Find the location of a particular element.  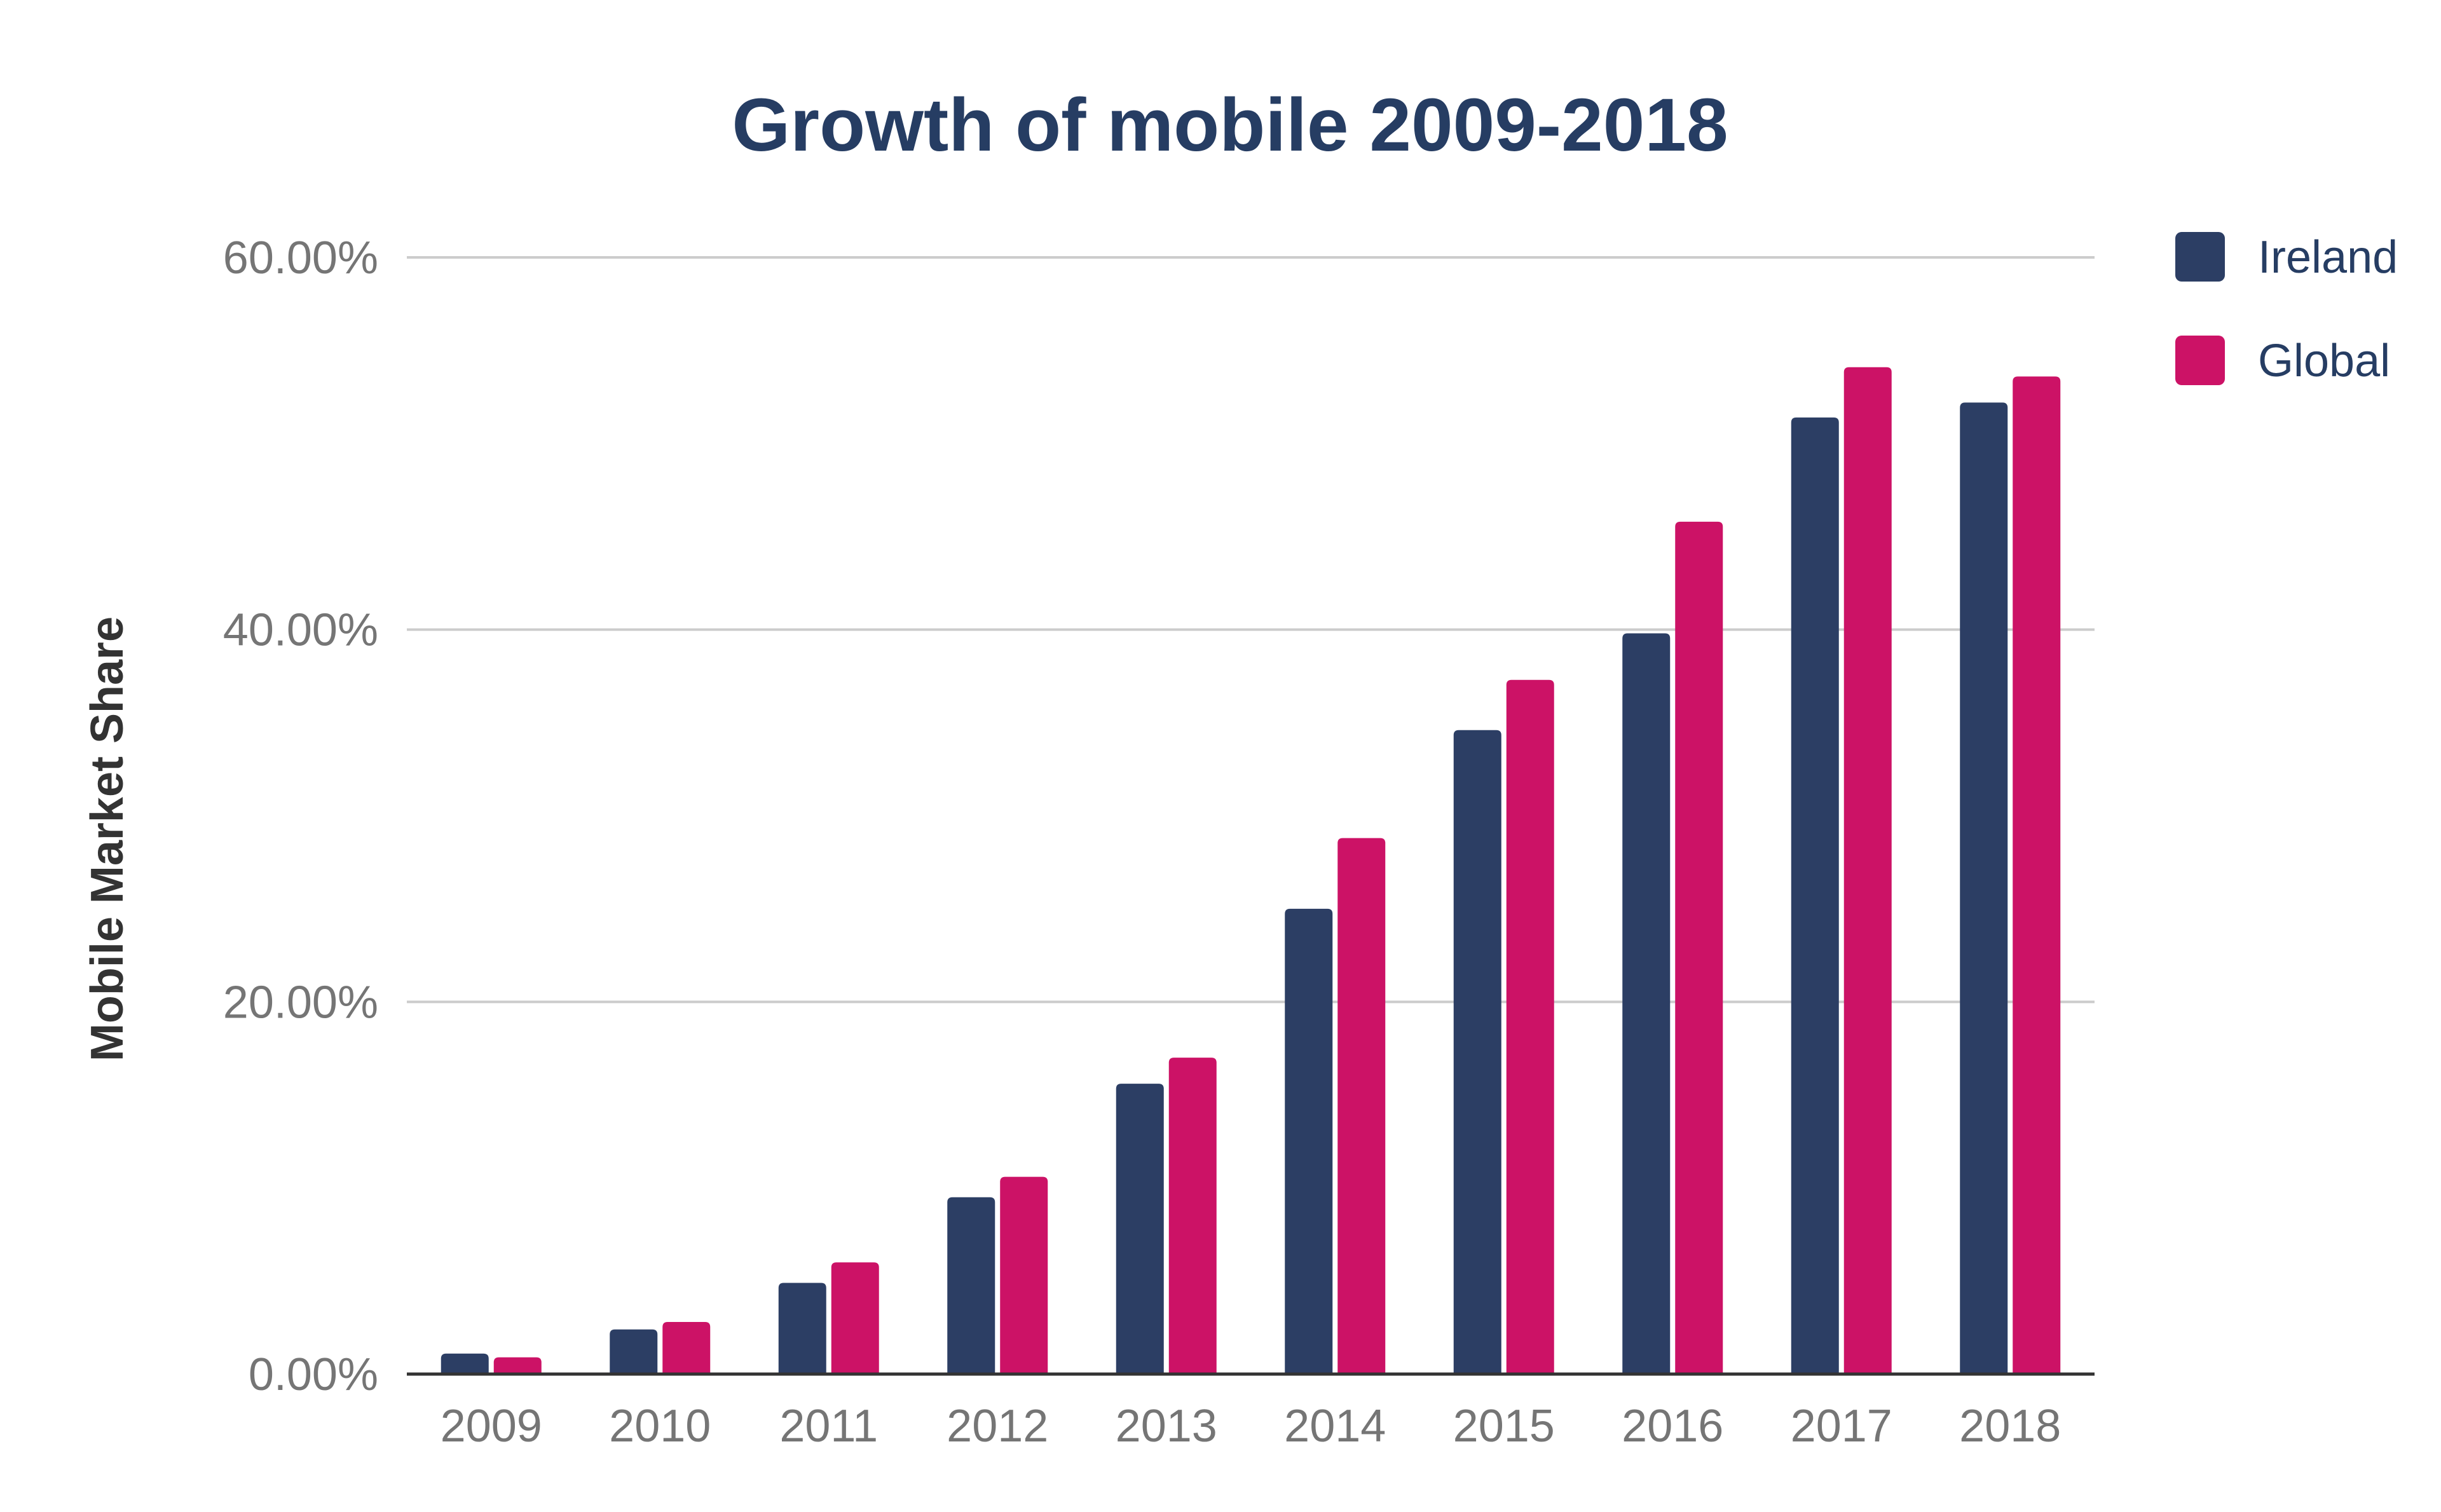

bar-global-2014 is located at coordinates (1362, 1106).